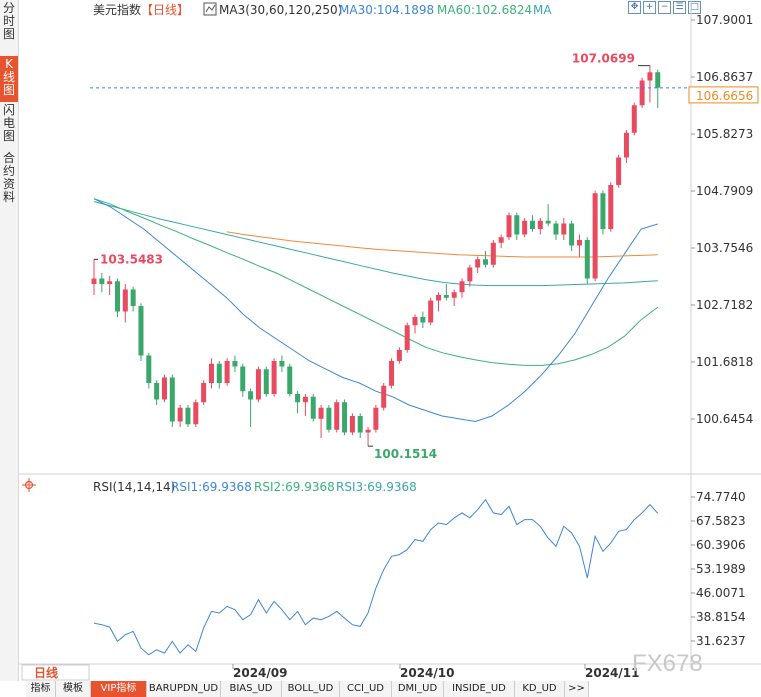 This screenshot has height=697, width=761. Describe the element at coordinates (46, 672) in the screenshot. I see `period-box-label: 日线` at that location.